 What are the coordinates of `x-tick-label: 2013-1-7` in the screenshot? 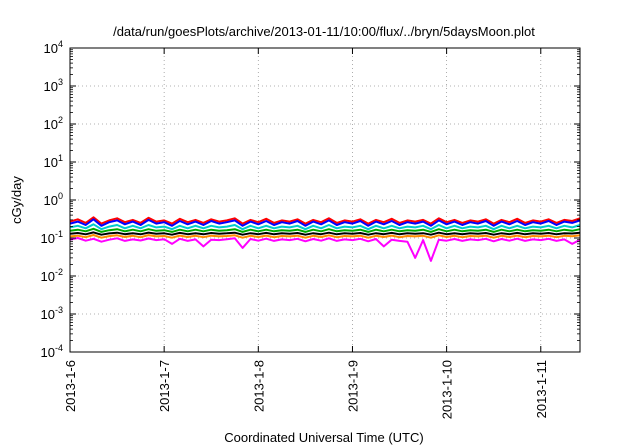 It's located at (164, 386).